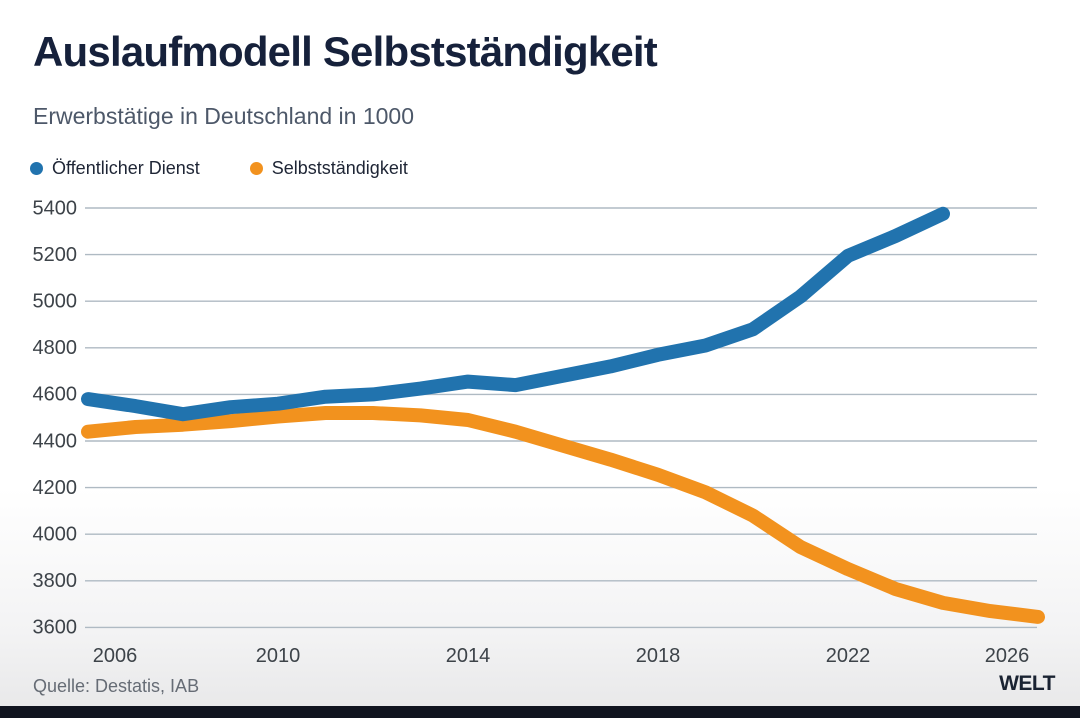  What do you see at coordinates (115, 656) in the screenshot?
I see `x-tick-label: 2006` at bounding box center [115, 656].